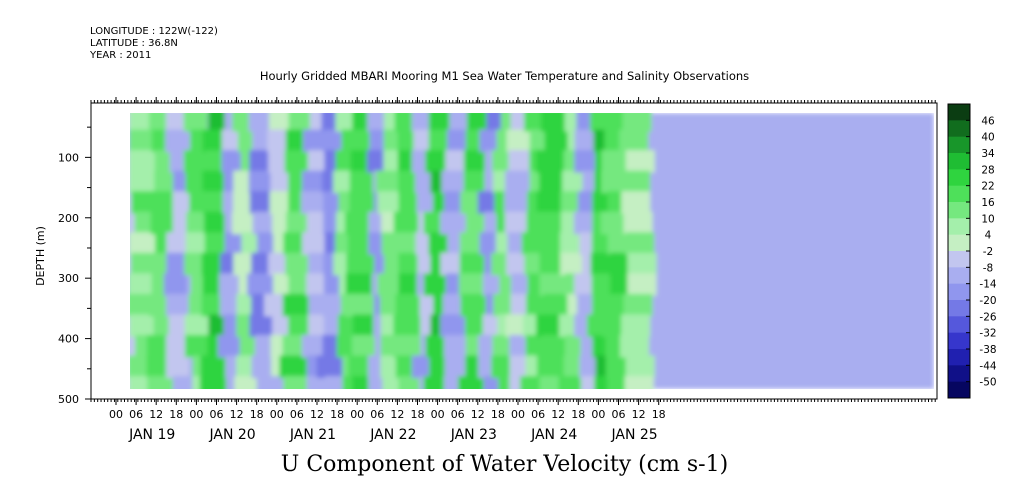 This screenshot has height=504, width=1009. What do you see at coordinates (633, 435) in the screenshot?
I see `x-day-label: JAN 25` at bounding box center [633, 435].